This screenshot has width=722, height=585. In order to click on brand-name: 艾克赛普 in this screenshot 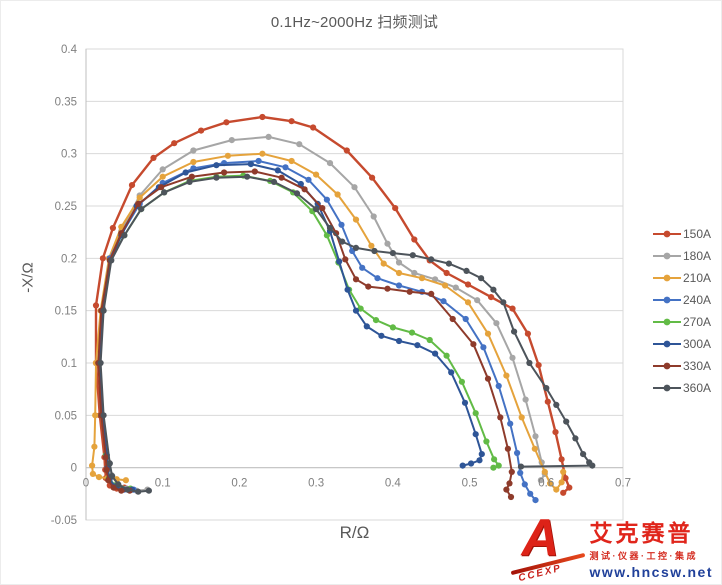, I will do `click(641, 533)`.